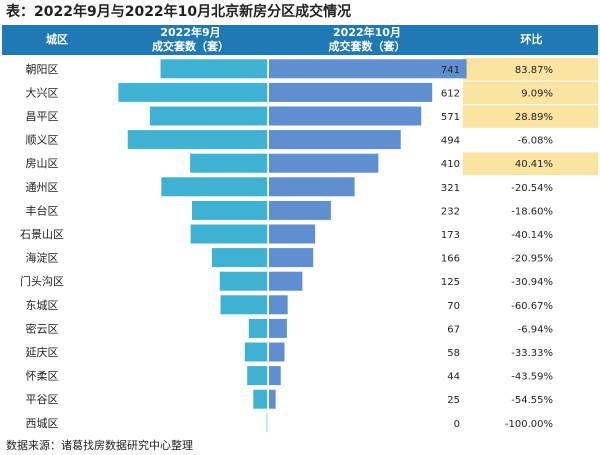 The image size is (600, 455). I want to click on oct-value-label-row-9: 166, so click(450, 259).